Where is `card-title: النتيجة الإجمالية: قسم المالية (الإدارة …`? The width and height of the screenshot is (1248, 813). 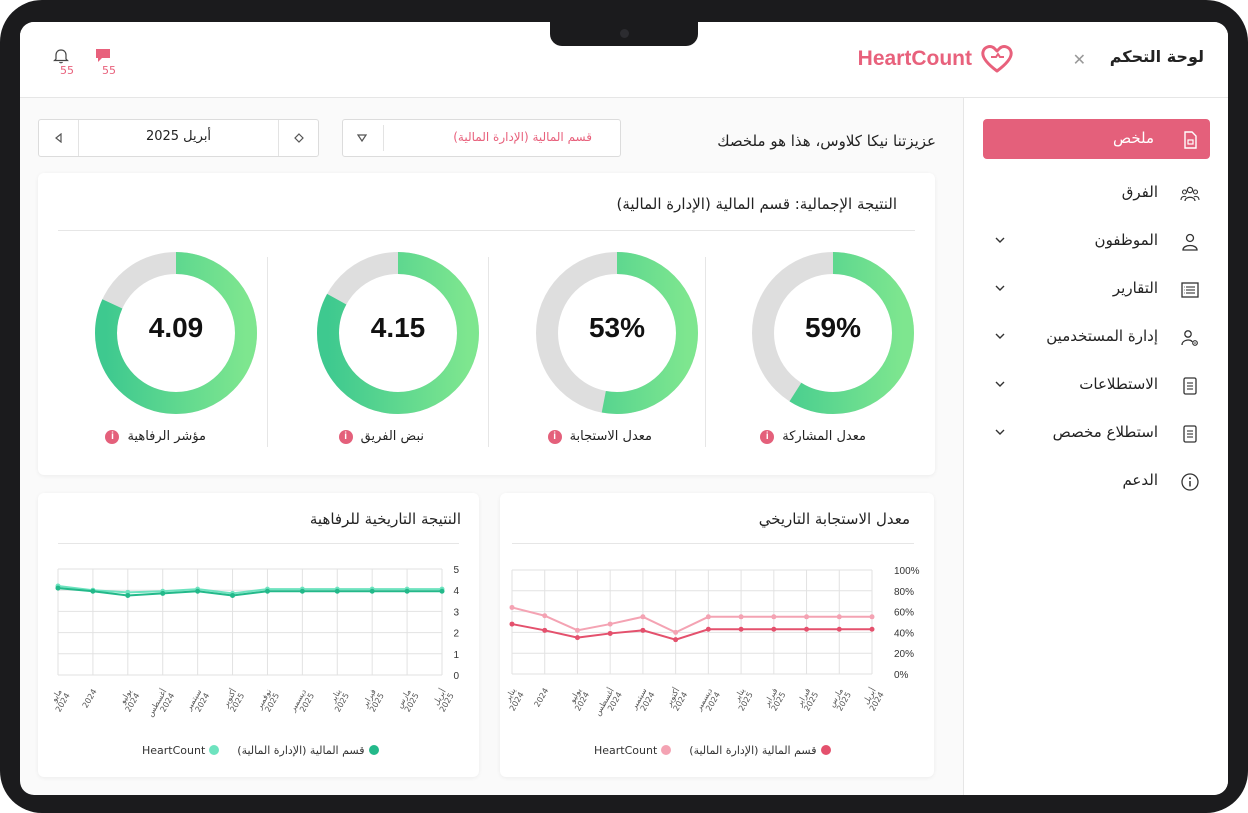 card-title: النتيجة الإجمالية: قسم المالية (الإدارة … is located at coordinates (756, 204).